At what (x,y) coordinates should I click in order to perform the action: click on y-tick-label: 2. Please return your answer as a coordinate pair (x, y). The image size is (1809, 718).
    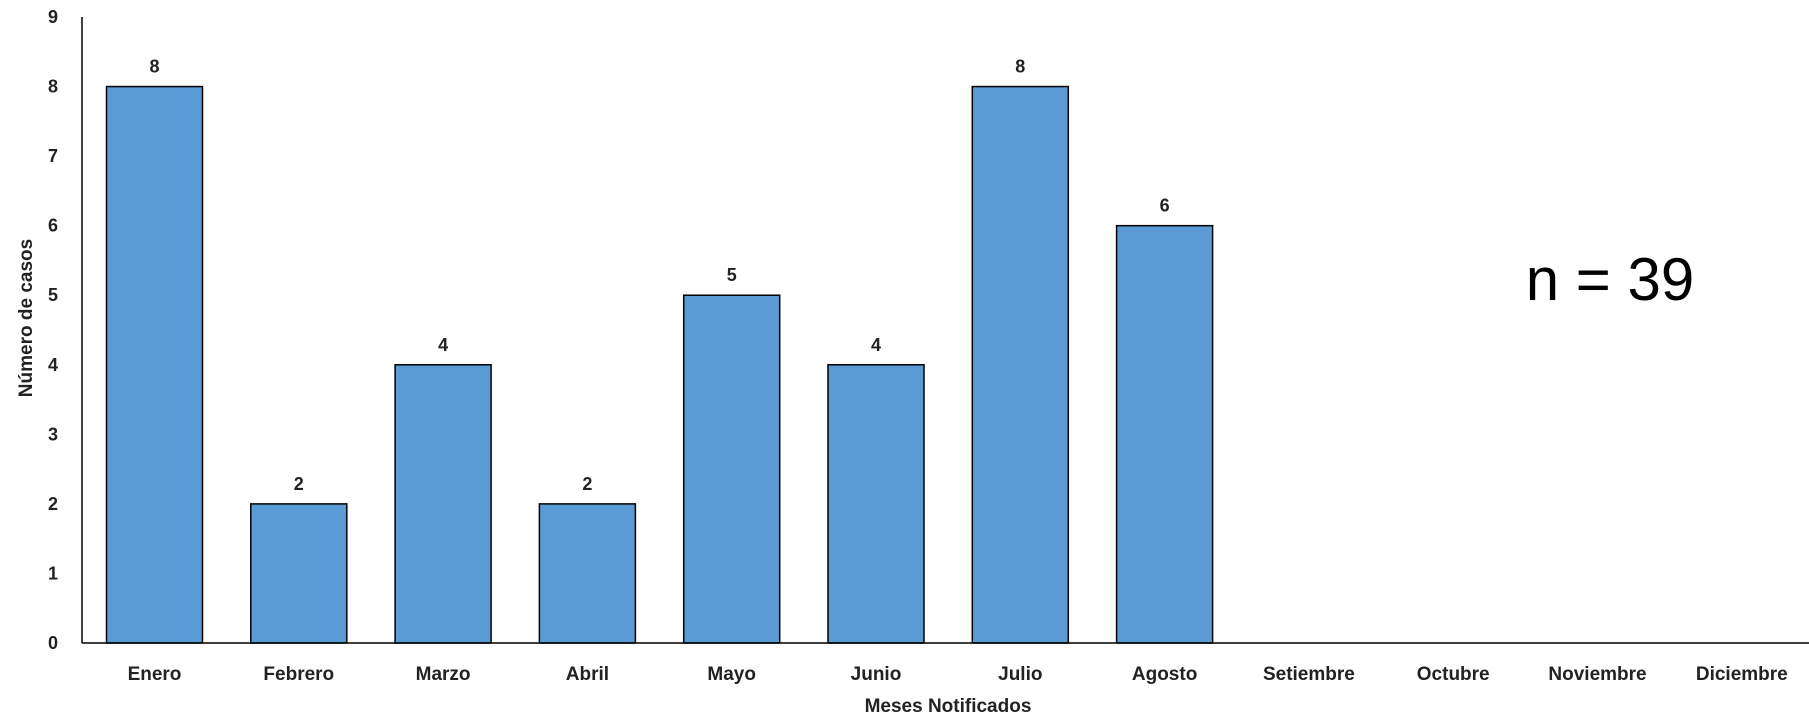
    Looking at the image, I should click on (53, 504).